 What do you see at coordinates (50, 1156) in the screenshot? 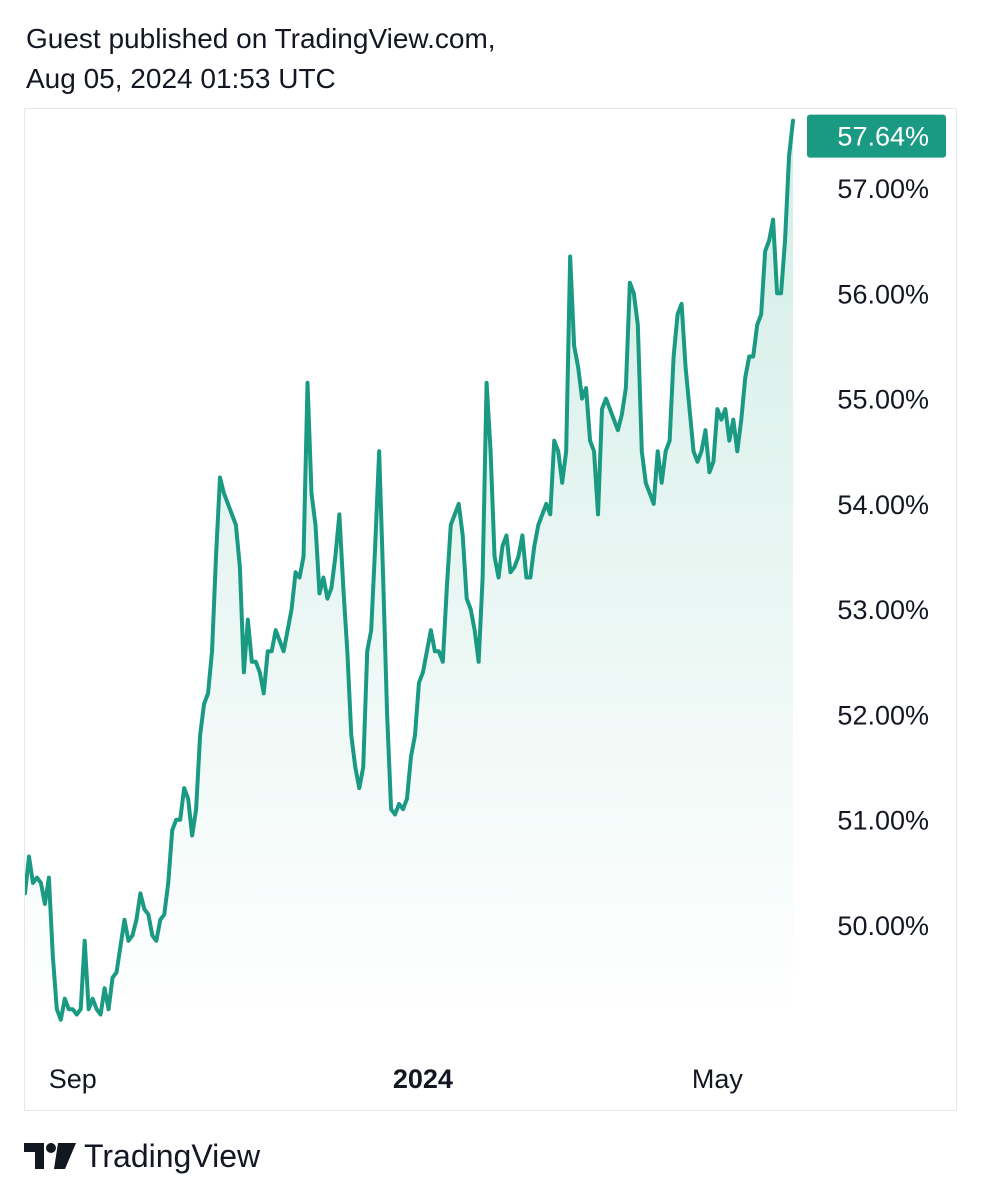
I see `tradingview-logo-icon` at bounding box center [50, 1156].